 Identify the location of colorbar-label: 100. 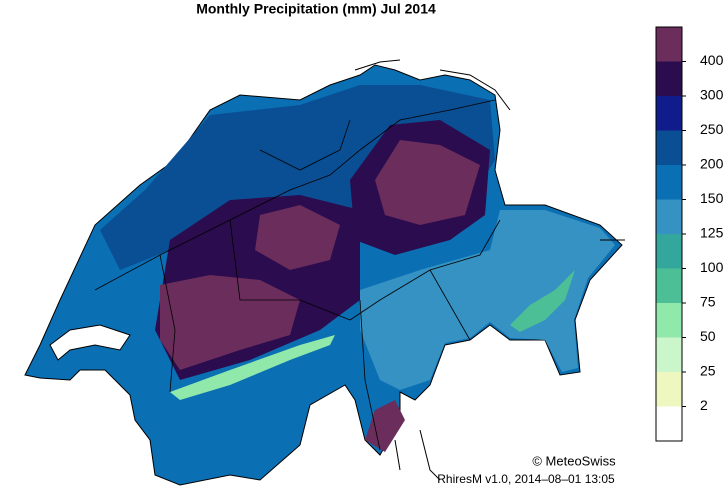
(712, 267).